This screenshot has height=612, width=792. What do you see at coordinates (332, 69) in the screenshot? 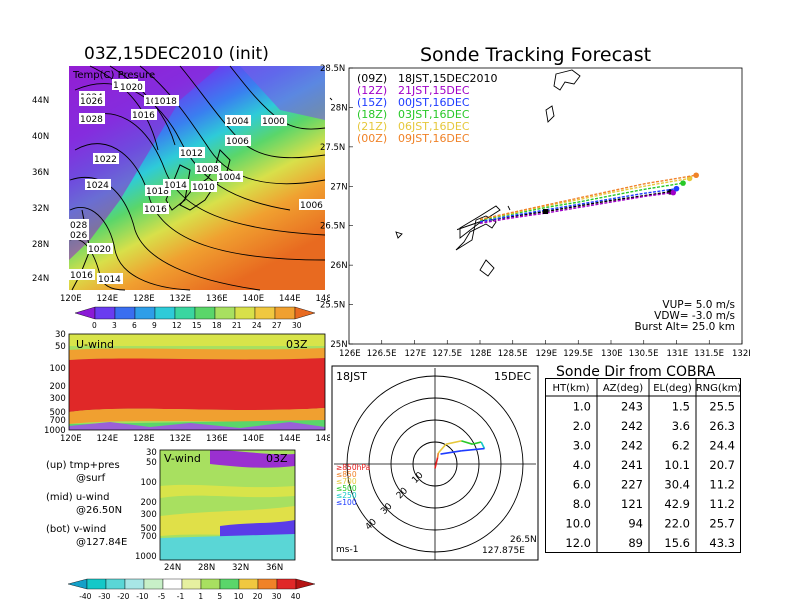
I see `track-lat-tick: 28.5N` at bounding box center [332, 69].